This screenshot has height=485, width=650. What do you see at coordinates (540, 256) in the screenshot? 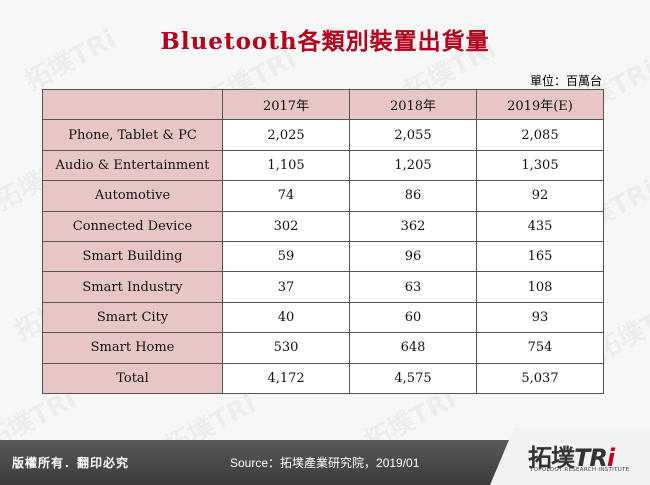
I see `cell-value: 165` at bounding box center [540, 256].